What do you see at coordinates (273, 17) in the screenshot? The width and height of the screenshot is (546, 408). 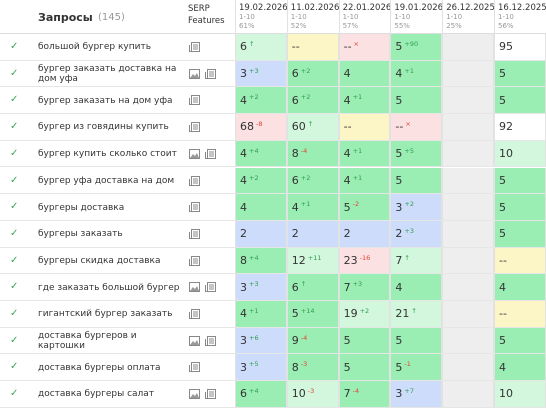 I see `header: Запросы (145) SERP Features` at bounding box center [273, 17].